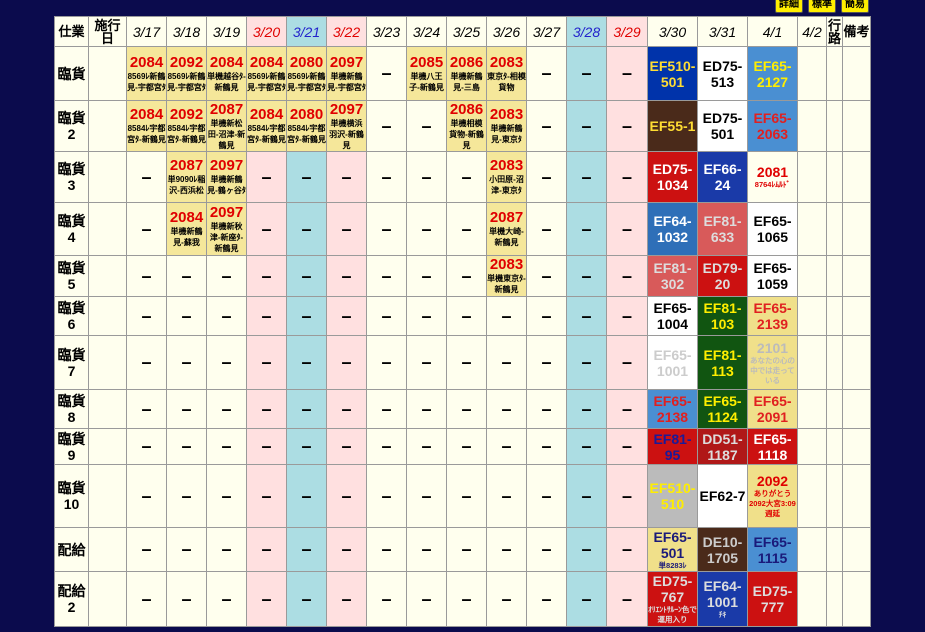 This screenshot has width=925, height=632. What do you see at coordinates (107, 409) in the screenshot?
I see `start-date-cell` at bounding box center [107, 409].